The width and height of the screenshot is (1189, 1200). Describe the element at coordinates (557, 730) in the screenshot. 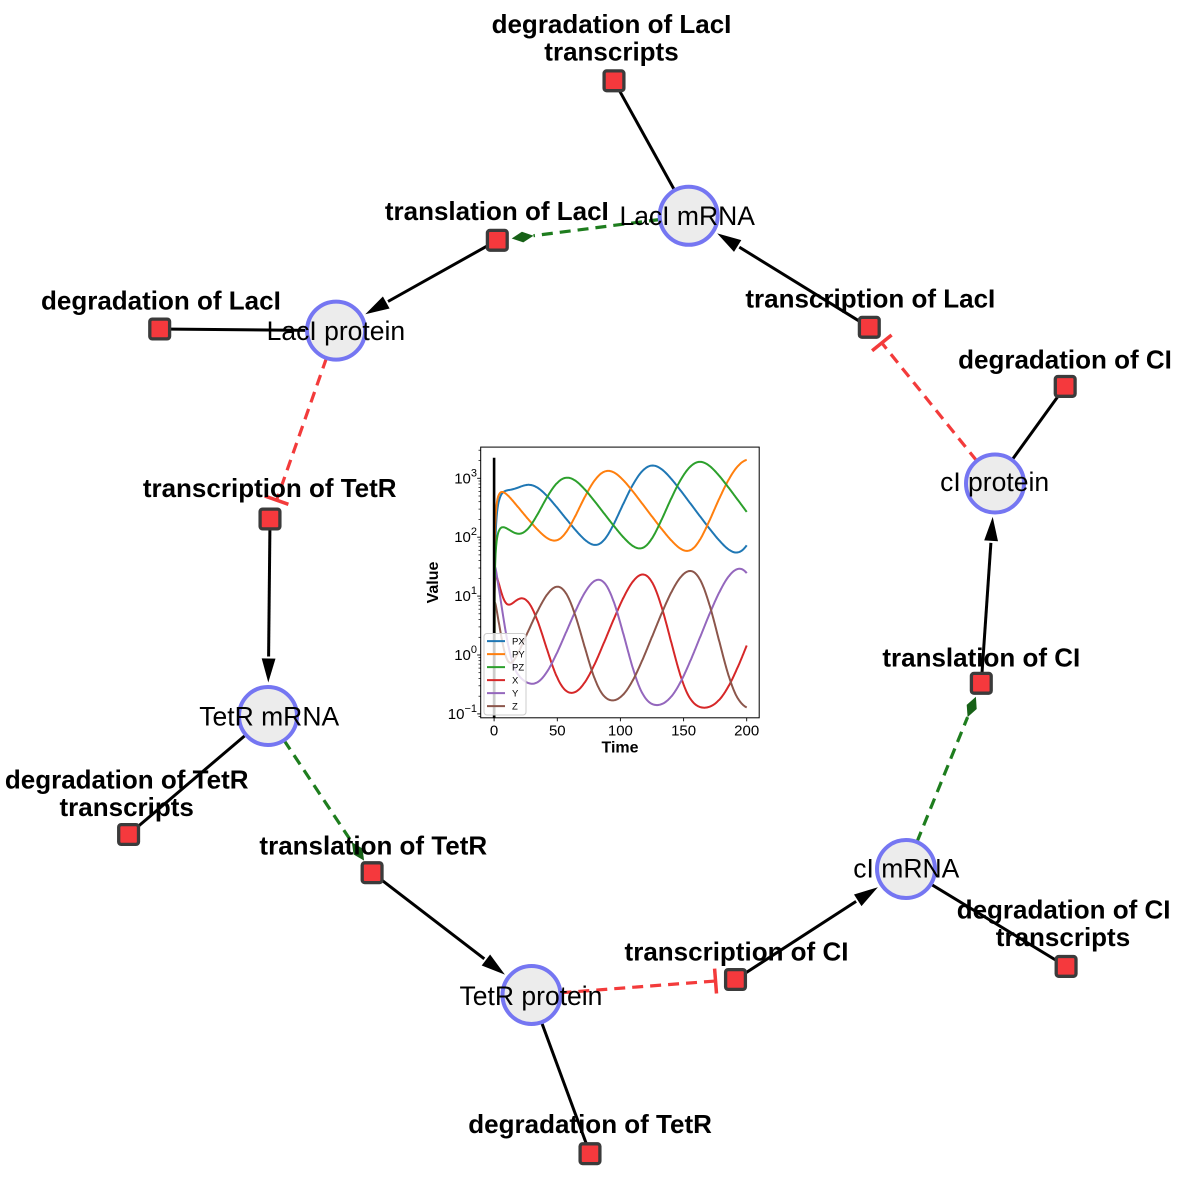

I see `svg-text: 50` at that location.